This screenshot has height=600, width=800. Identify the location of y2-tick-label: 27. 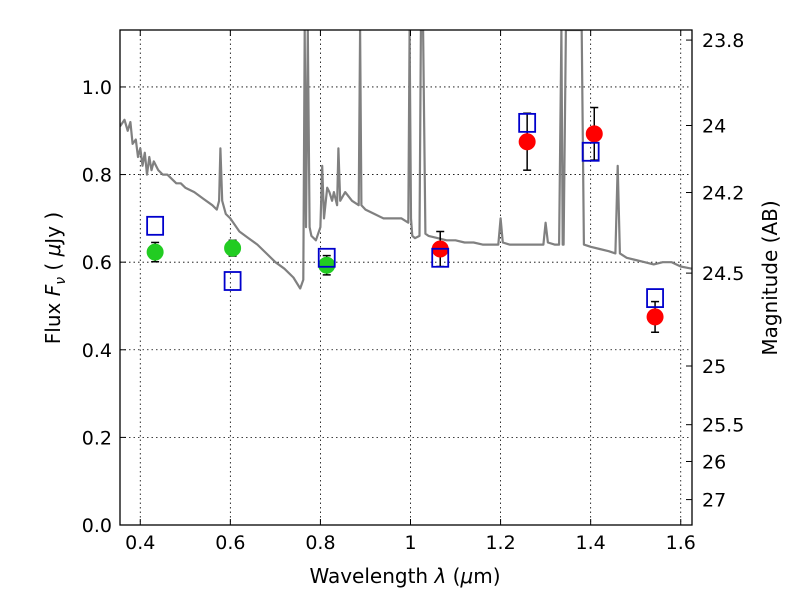
(714, 501).